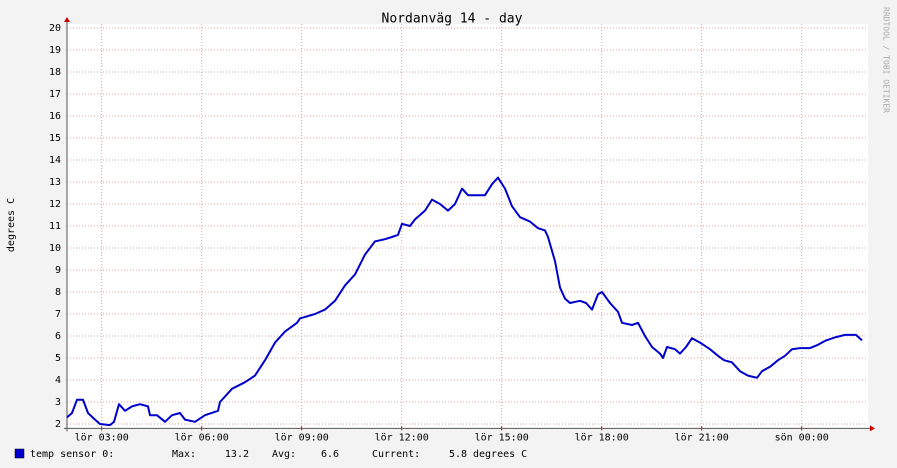 The image size is (897, 468). What do you see at coordinates (55, 72) in the screenshot?
I see `y-tick-label: 18` at bounding box center [55, 72].